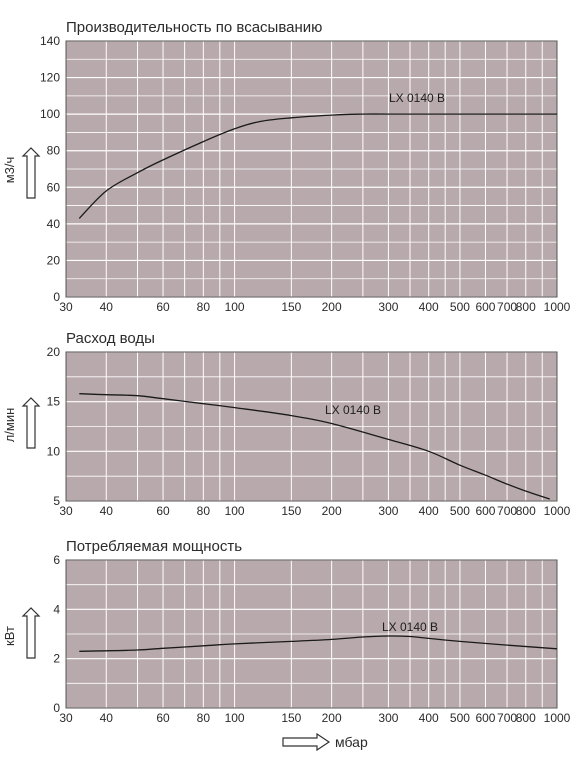 Image resolution: width=585 pixels, height=769 pixels. Describe the element at coordinates (306, 742) in the screenshot. I see `x-axis-arrow-icon` at that location.